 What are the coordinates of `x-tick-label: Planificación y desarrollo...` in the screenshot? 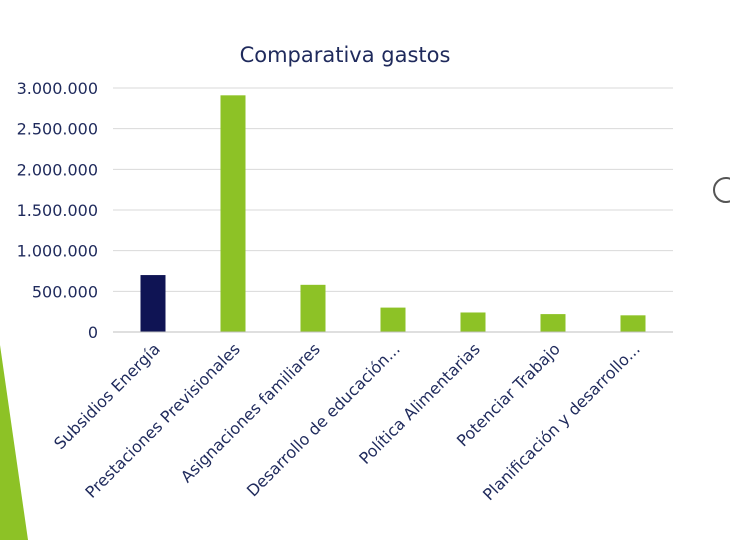 It's located at (561, 421).